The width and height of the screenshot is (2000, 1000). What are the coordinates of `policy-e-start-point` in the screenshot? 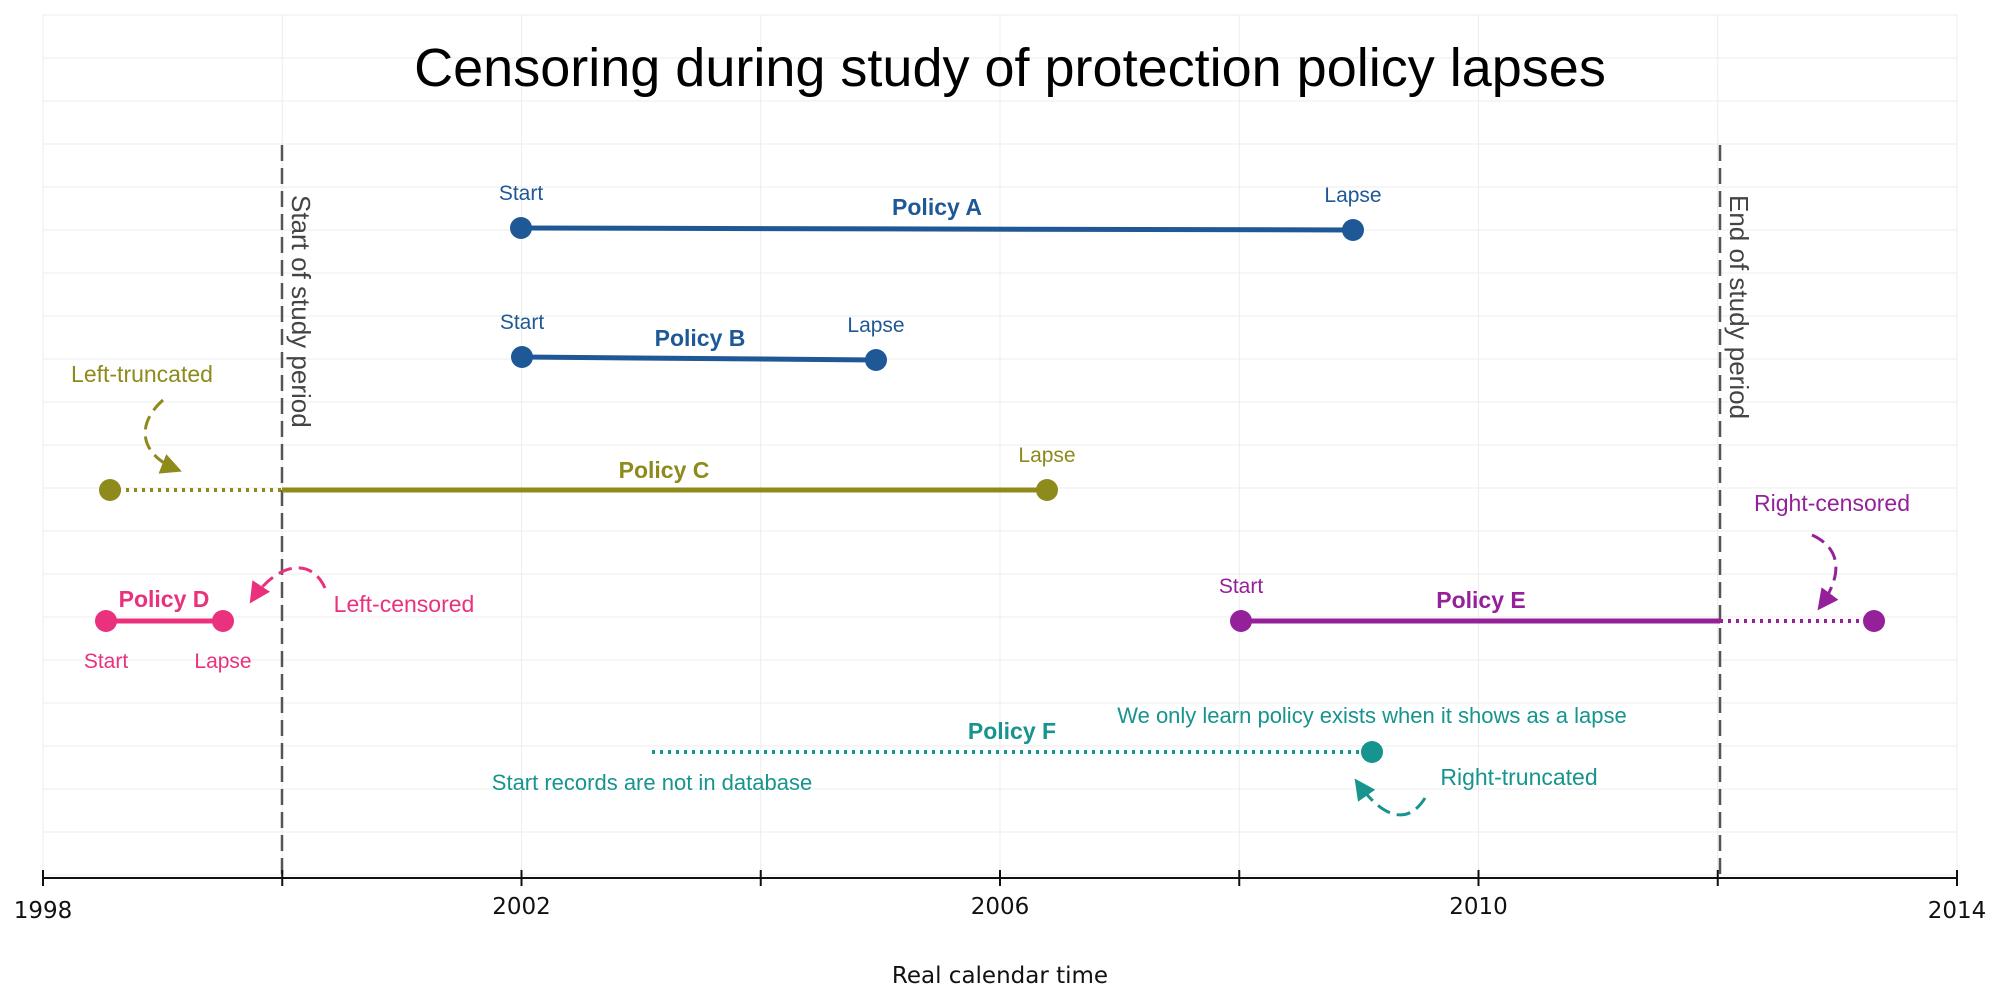 It's located at (1241, 621).